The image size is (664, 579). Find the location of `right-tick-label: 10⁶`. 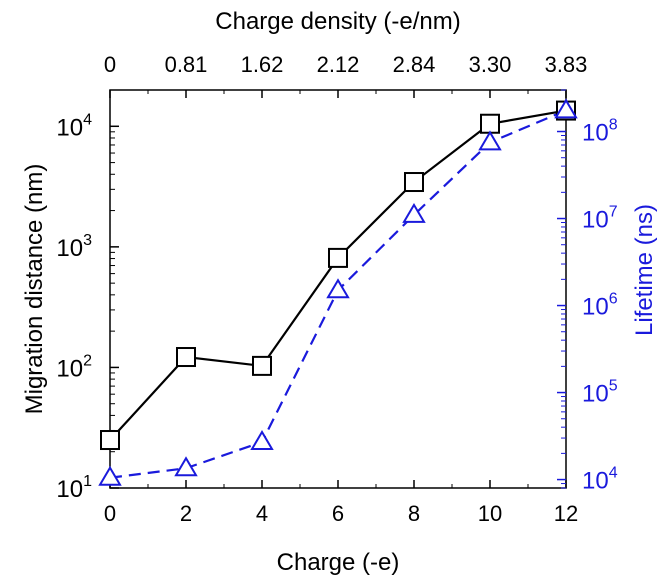

right-tick-label: 10⁶ is located at coordinates (600, 306).